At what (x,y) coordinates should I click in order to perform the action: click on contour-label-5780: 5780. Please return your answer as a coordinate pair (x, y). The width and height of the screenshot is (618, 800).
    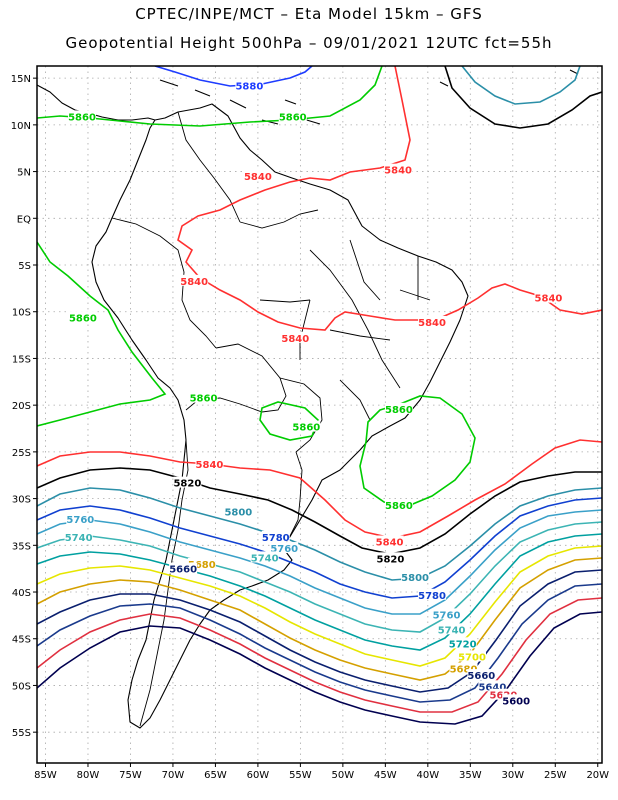
    Looking at the image, I should click on (276, 538).